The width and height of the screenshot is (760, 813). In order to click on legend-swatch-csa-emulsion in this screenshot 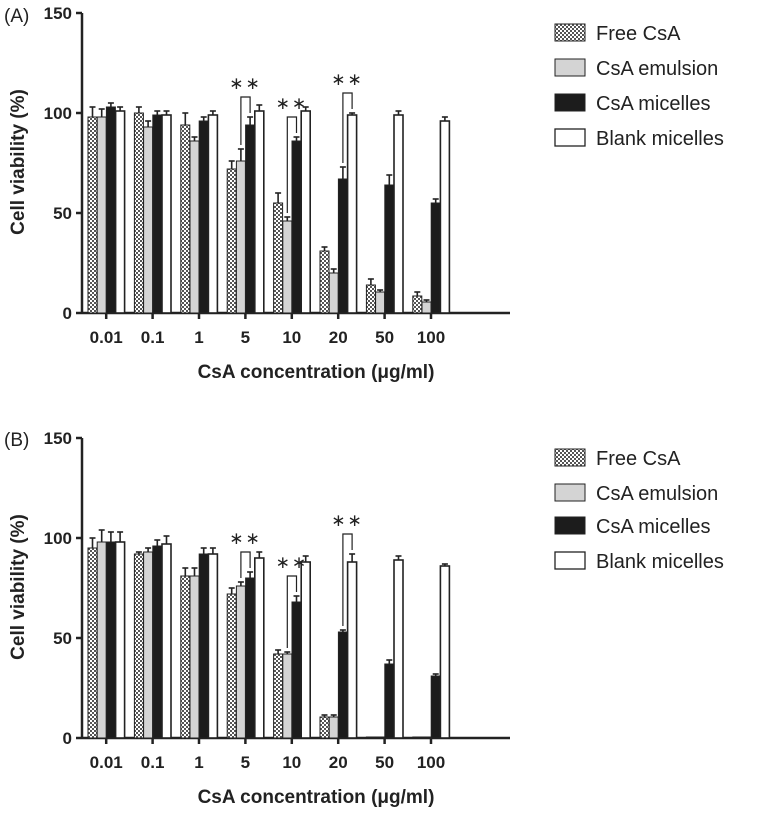, I will do `click(570, 492)`.